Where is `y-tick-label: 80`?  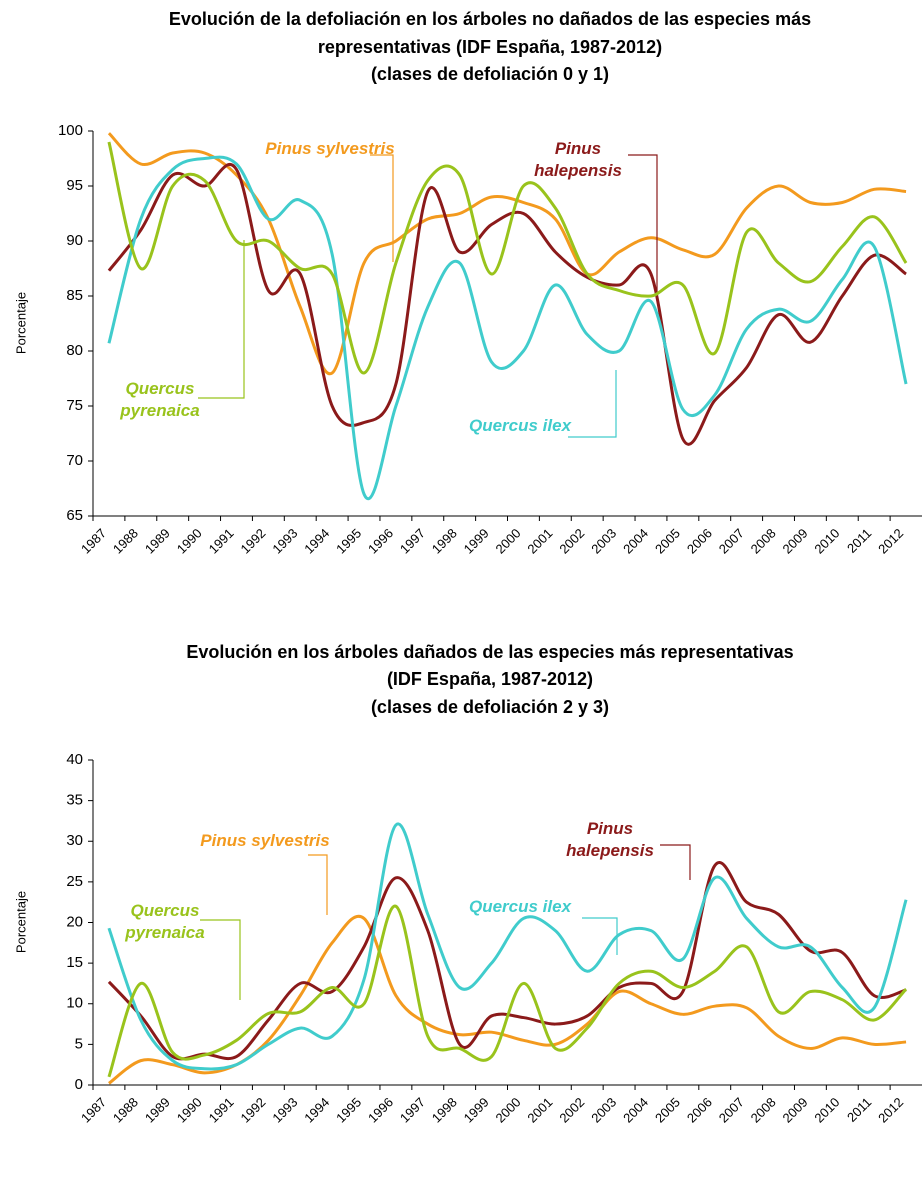 y-tick-label: 80 is located at coordinates (74, 350).